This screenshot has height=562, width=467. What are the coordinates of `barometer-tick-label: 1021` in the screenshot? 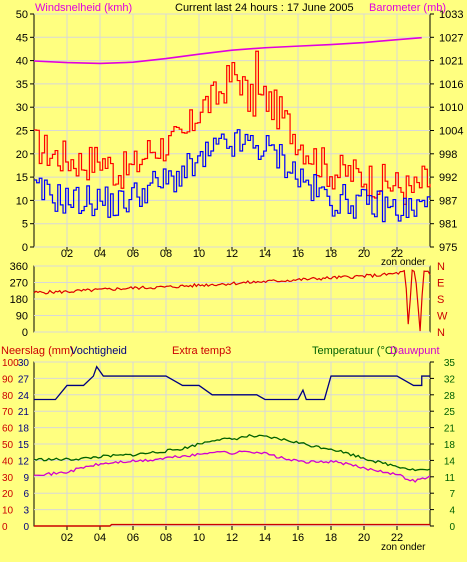 It's located at (451, 62).